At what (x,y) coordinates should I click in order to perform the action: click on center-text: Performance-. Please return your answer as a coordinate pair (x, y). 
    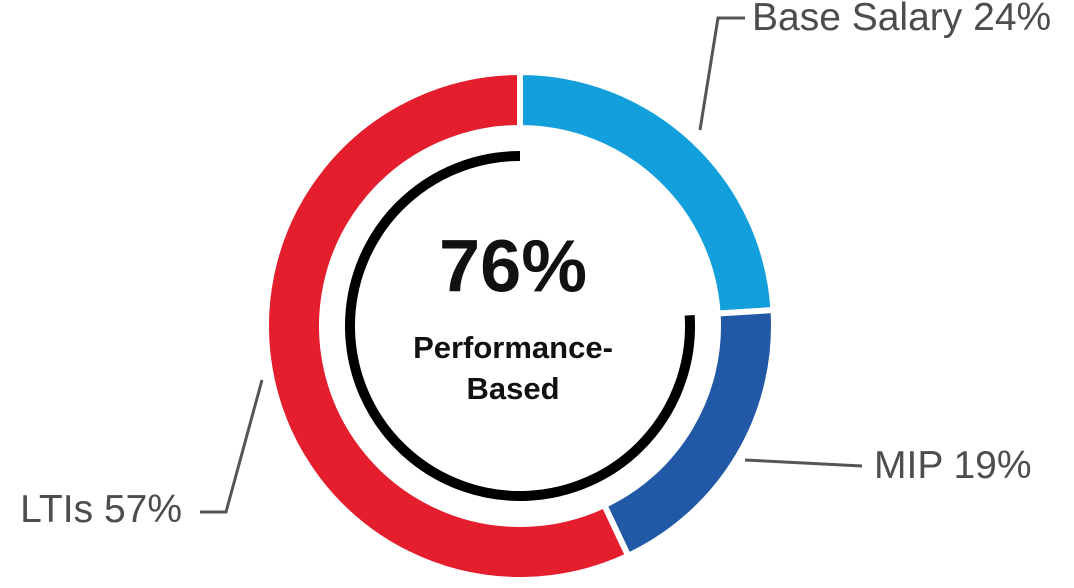
    Looking at the image, I should click on (513, 347).